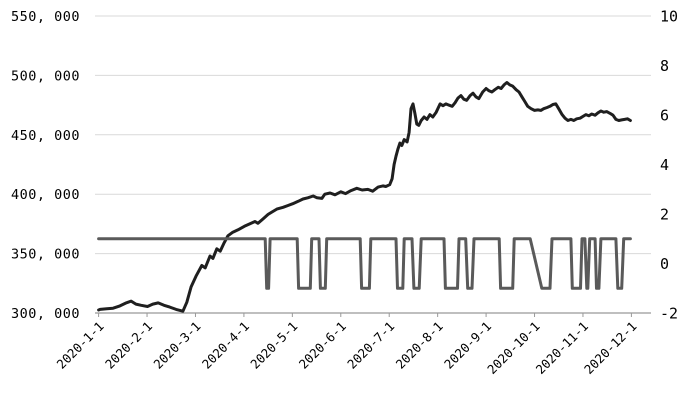 The image size is (694, 419). I want to click on y-left-axis-label: 550, 000, so click(45, 17).